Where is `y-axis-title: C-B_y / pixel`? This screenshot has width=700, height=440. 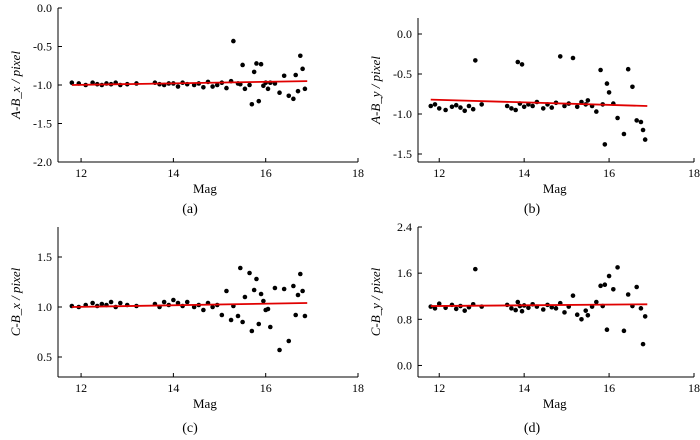 y-axis-title: C-B_y / pixel is located at coordinates (375, 301).